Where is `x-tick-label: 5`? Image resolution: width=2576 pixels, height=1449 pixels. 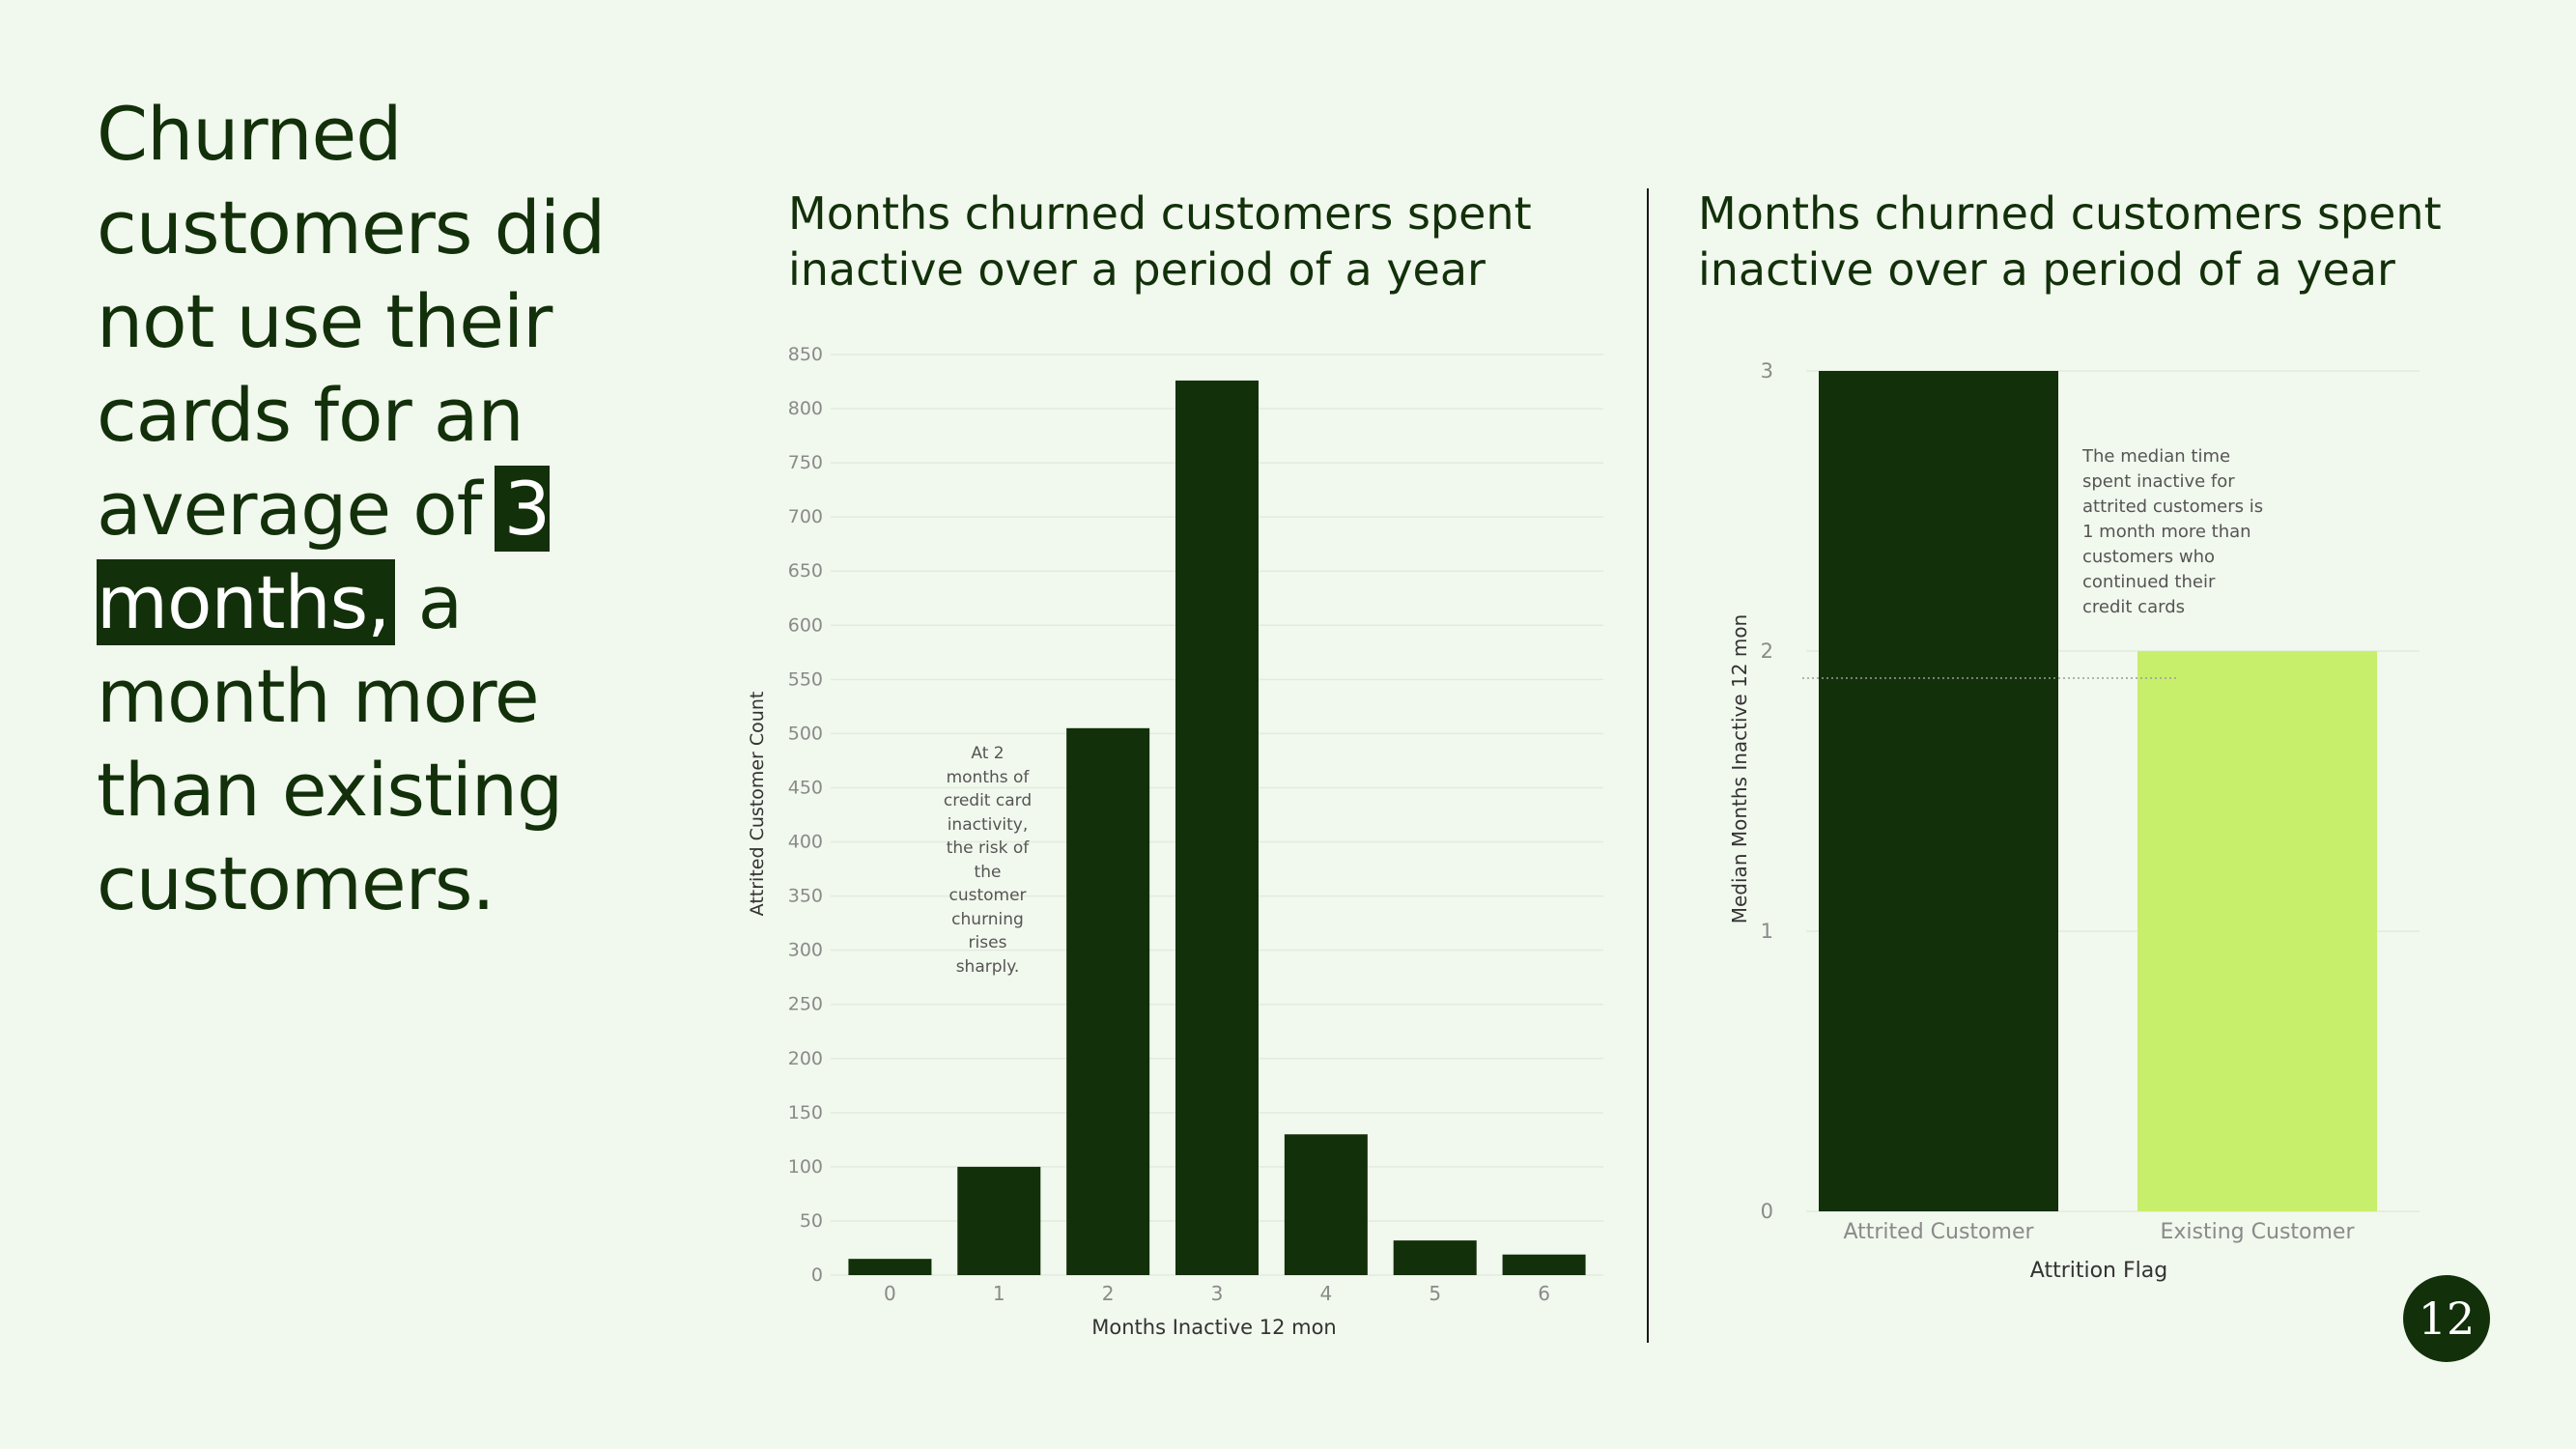
x-tick-label: 5 is located at coordinates (1435, 1293).